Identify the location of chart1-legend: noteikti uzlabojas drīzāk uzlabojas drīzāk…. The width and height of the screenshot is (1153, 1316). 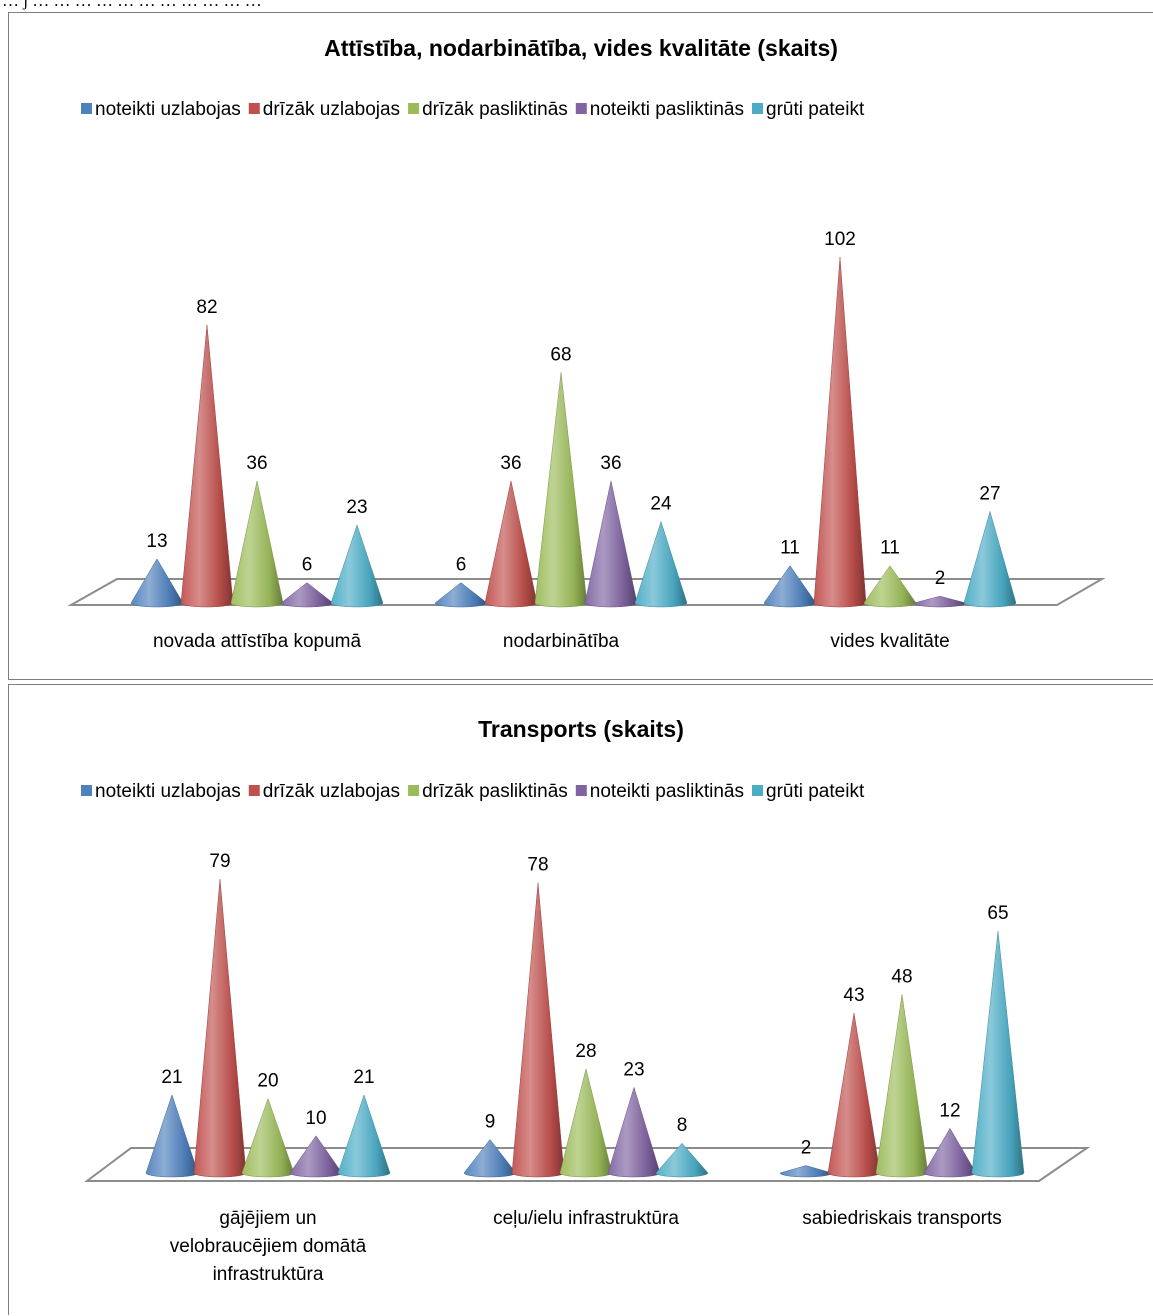
(473, 109).